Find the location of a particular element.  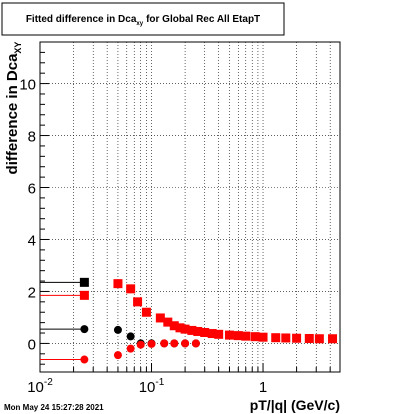

y-tick-label: 0 is located at coordinates (32, 344).